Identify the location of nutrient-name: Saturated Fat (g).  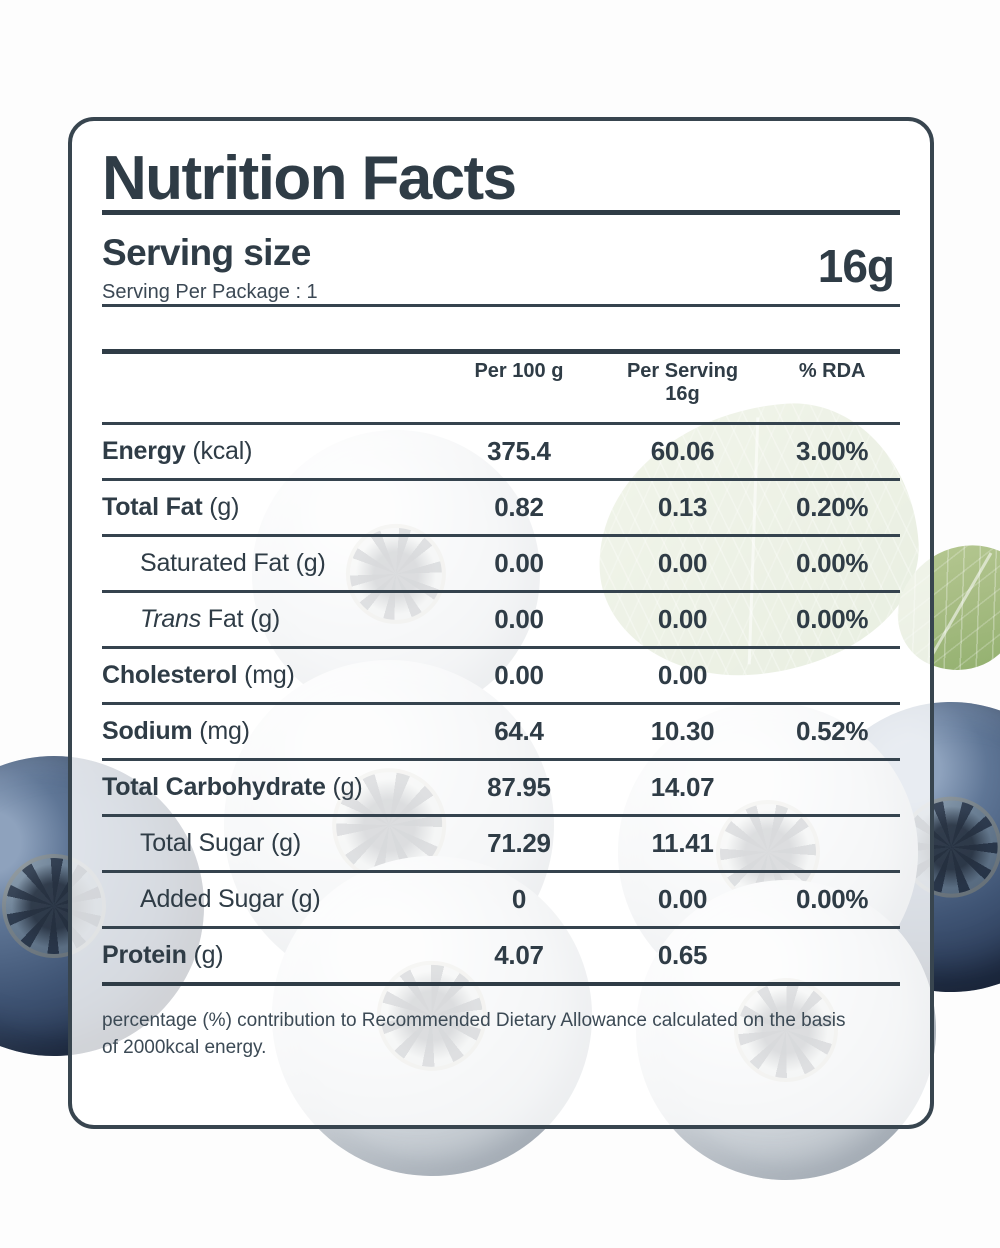
(270, 562).